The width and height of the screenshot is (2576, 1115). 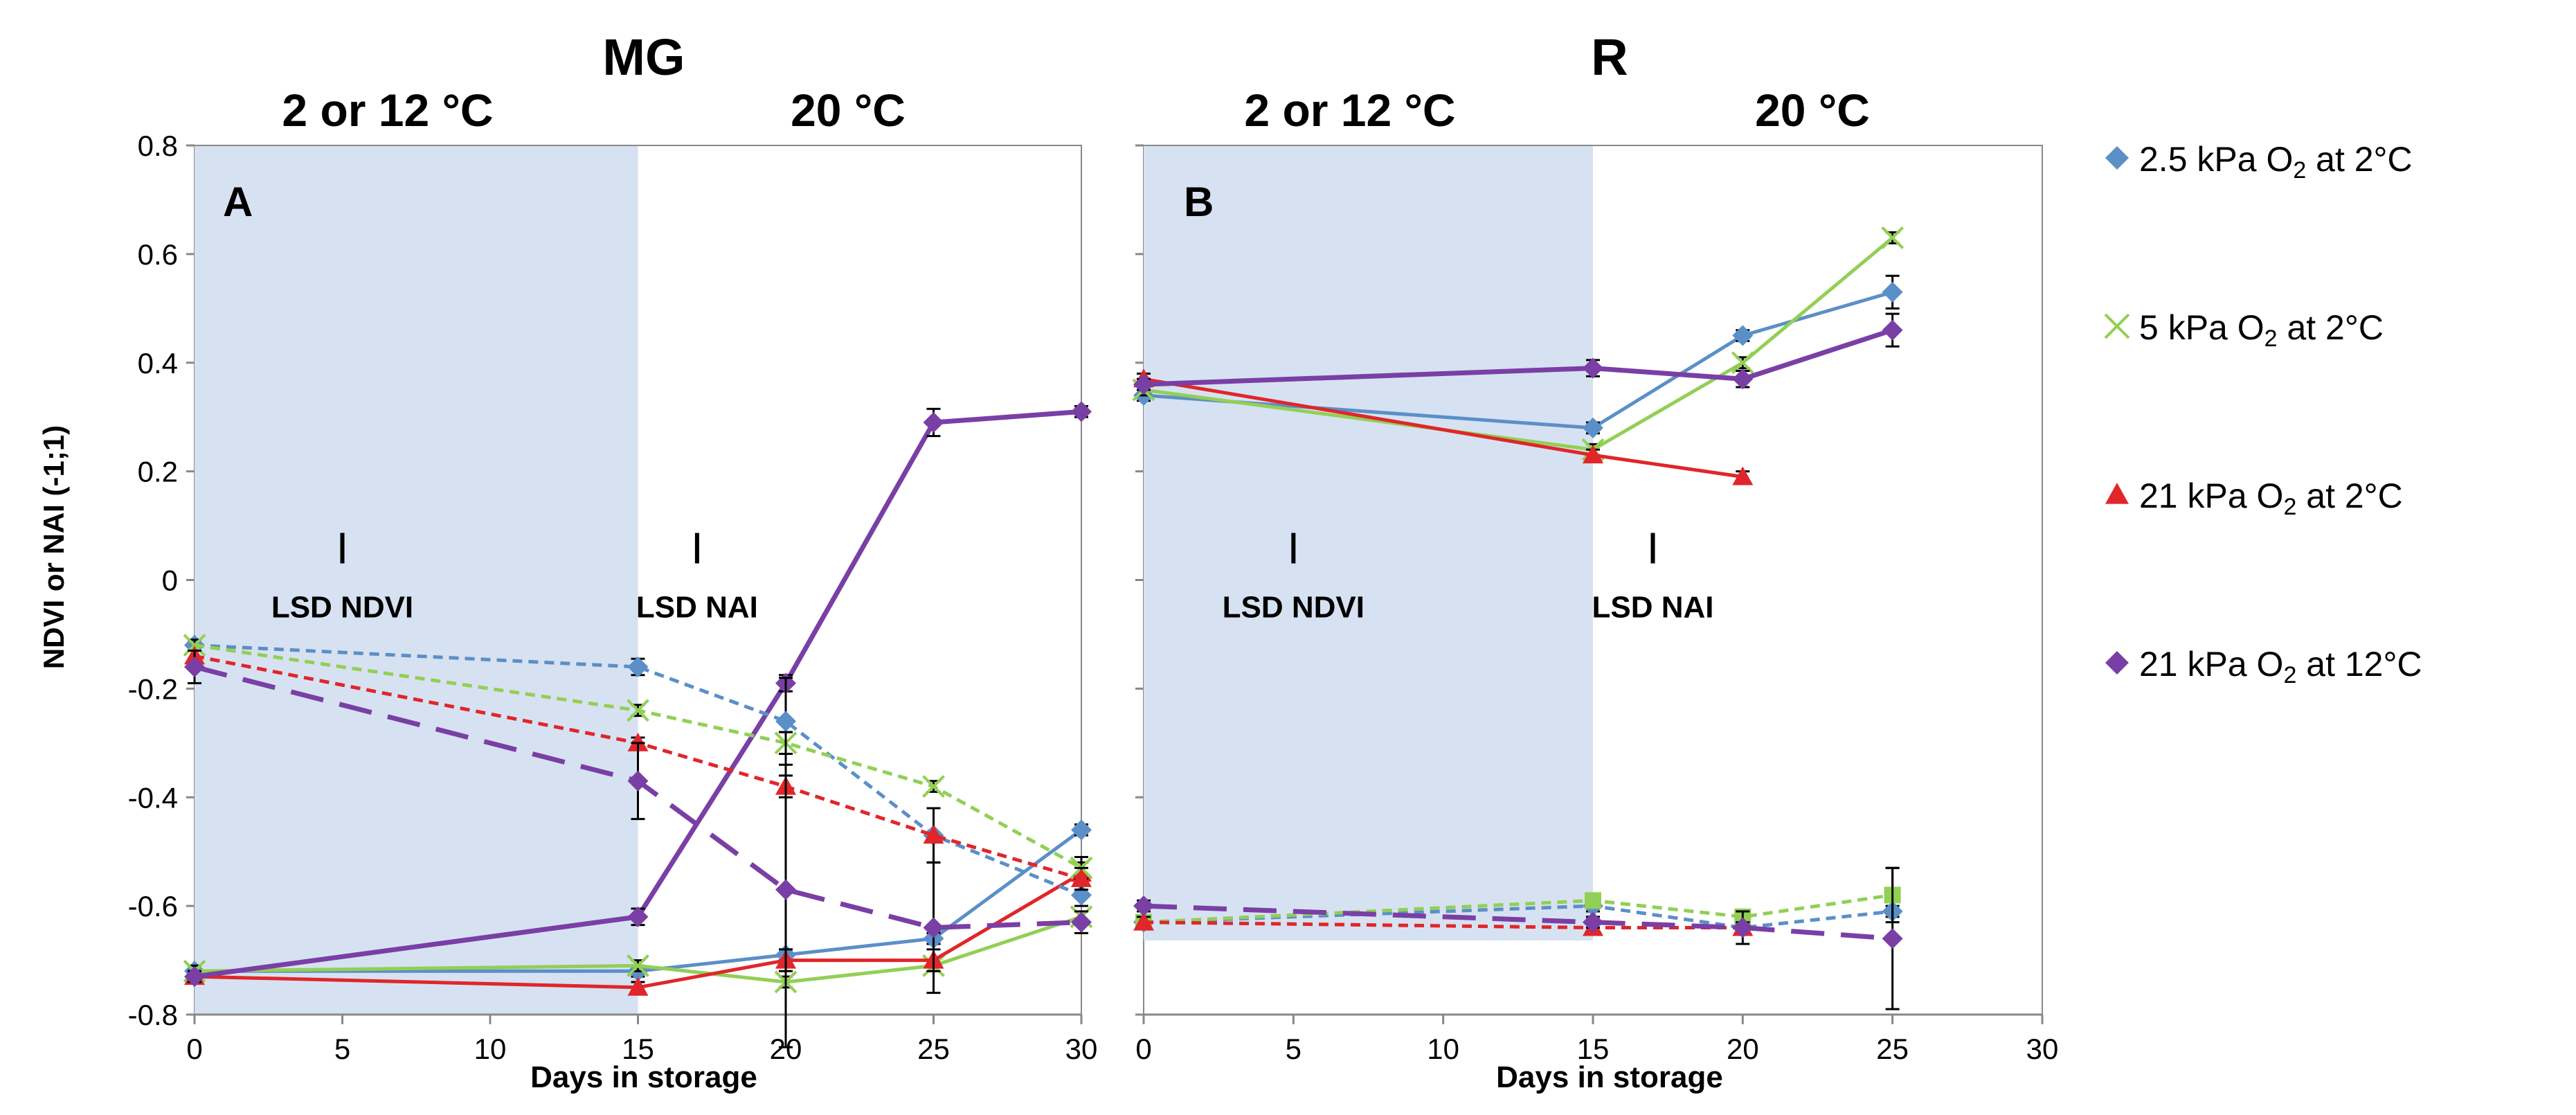 I want to click on y-tick-label: 0.2, so click(x=158, y=472).